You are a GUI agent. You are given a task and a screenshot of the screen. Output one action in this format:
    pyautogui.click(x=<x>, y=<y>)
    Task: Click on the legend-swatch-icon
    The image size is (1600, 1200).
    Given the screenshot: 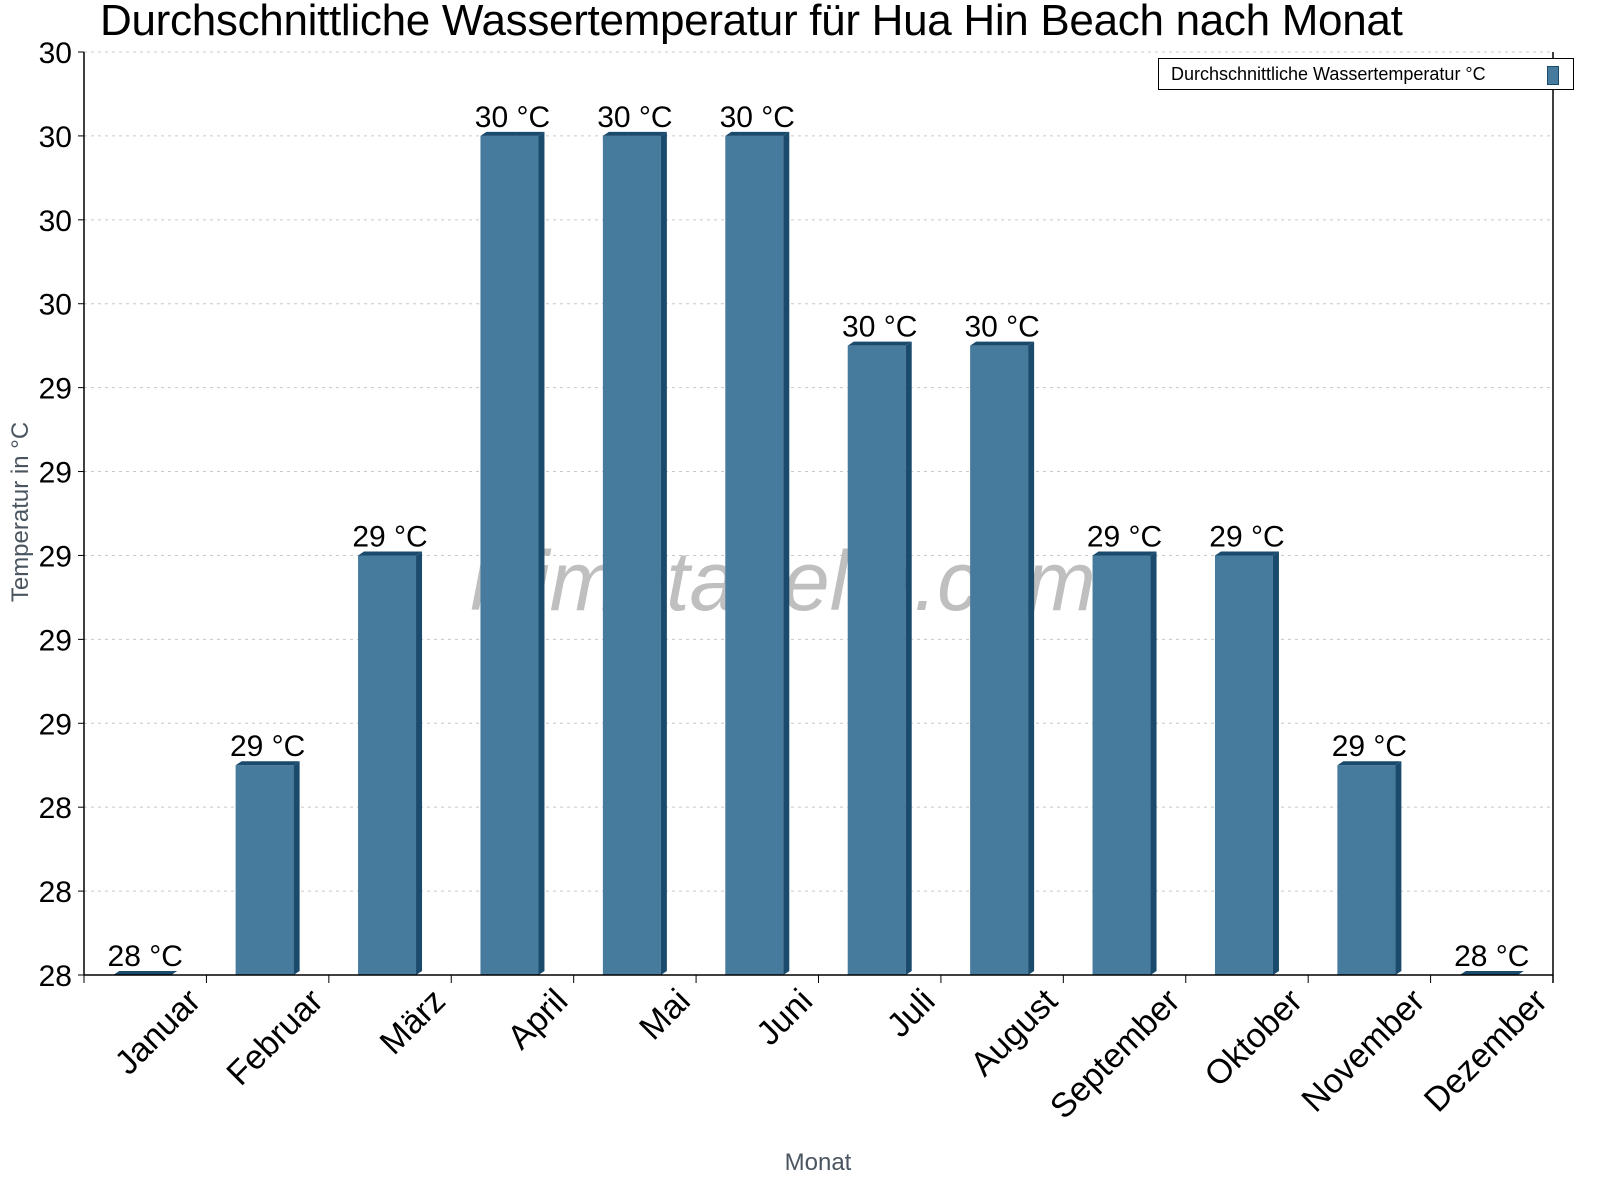 What is the action you would take?
    pyautogui.click(x=1553, y=75)
    